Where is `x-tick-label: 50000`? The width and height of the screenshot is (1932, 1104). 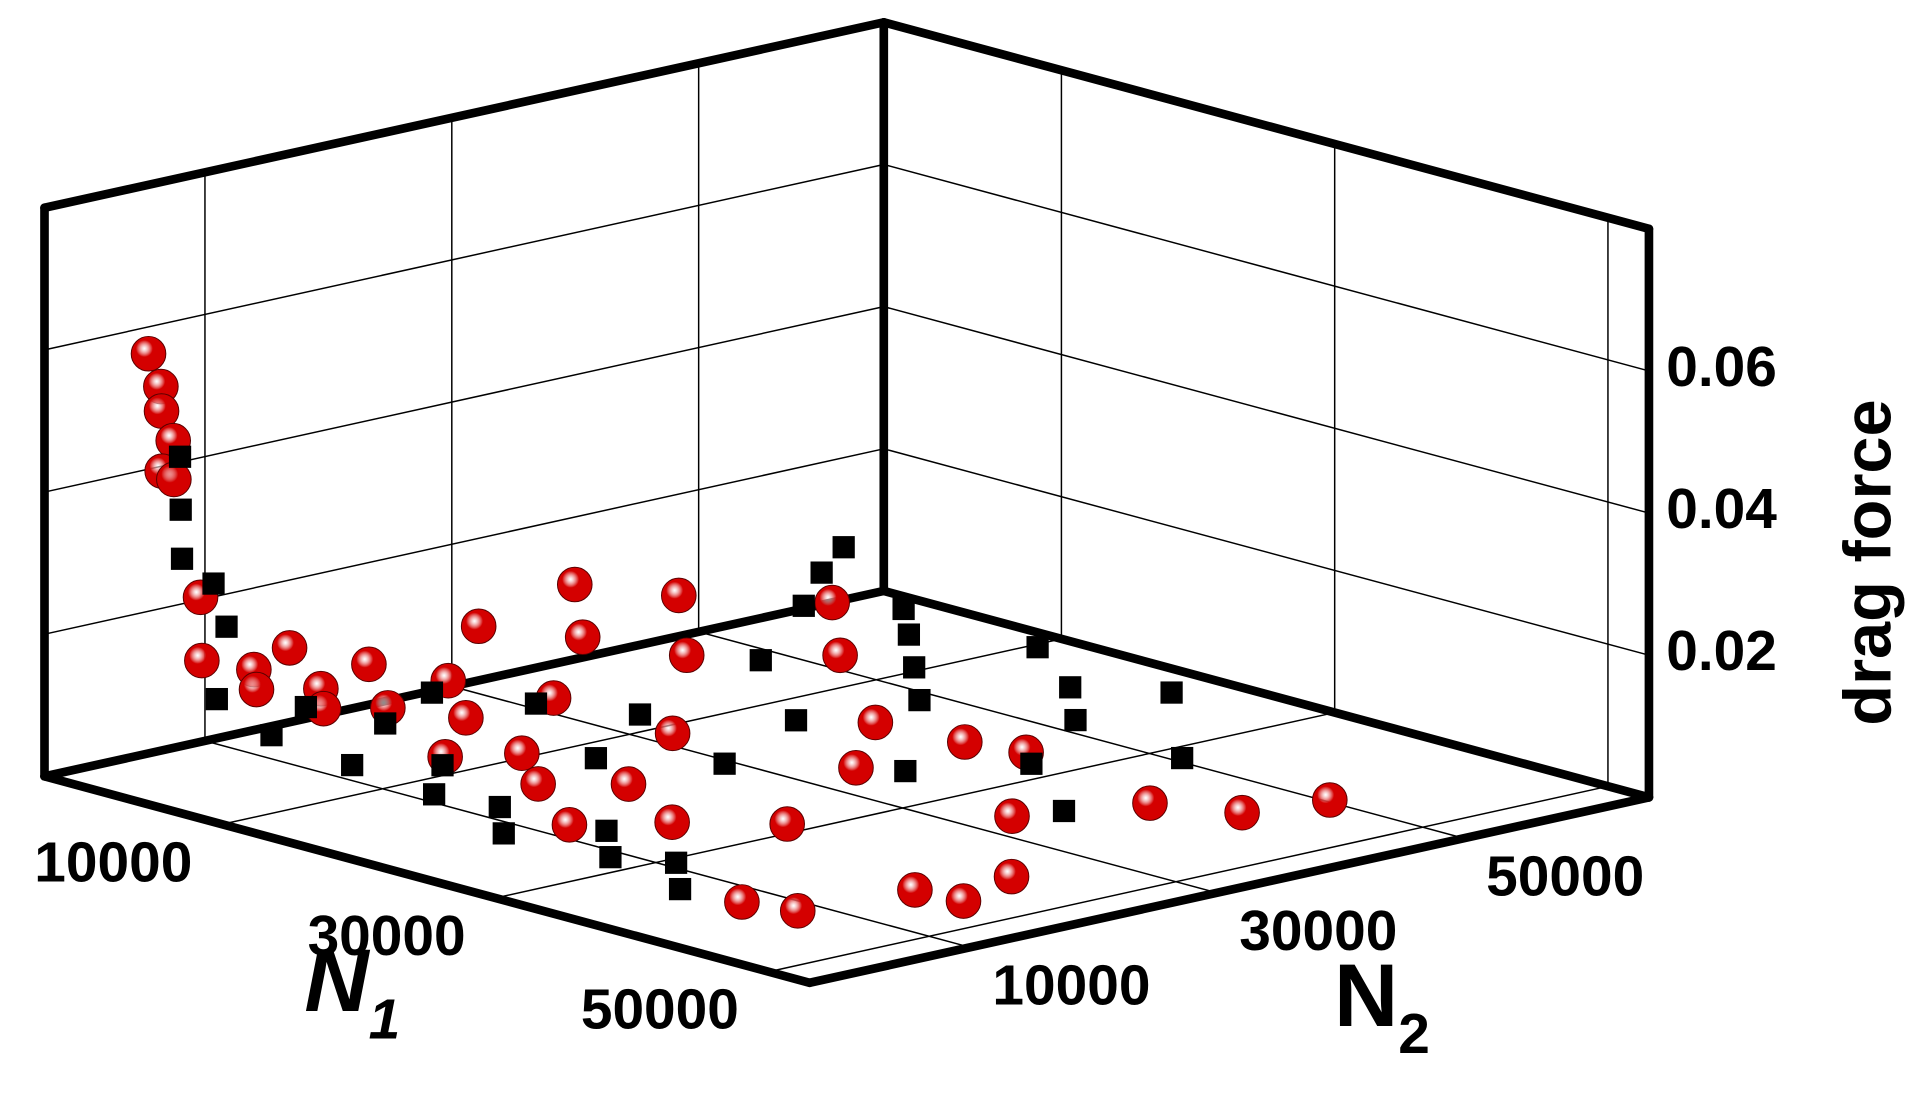
x-tick-label: 50000 is located at coordinates (660, 1010).